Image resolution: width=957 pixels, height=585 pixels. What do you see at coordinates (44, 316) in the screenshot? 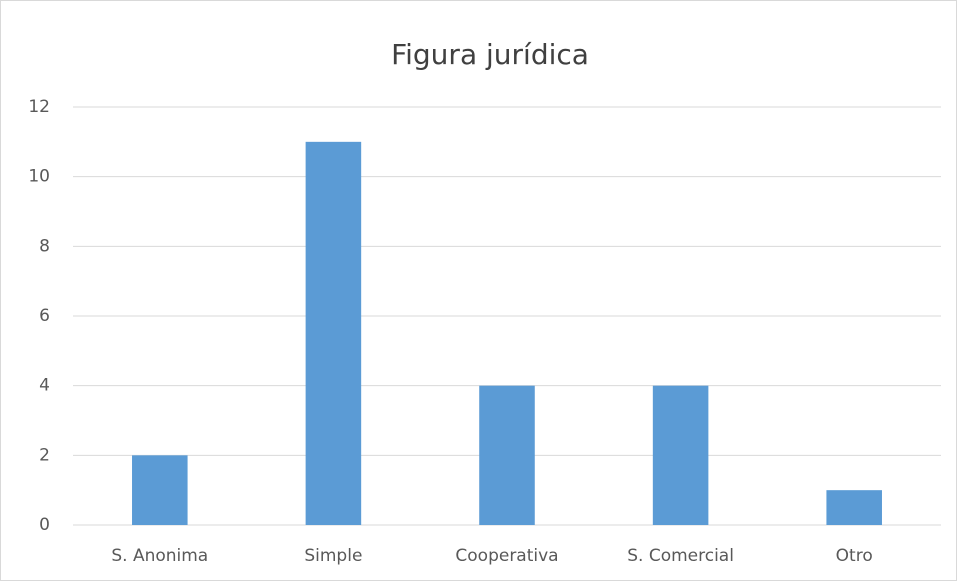
I see `y-tick-label: 6` at bounding box center [44, 316].